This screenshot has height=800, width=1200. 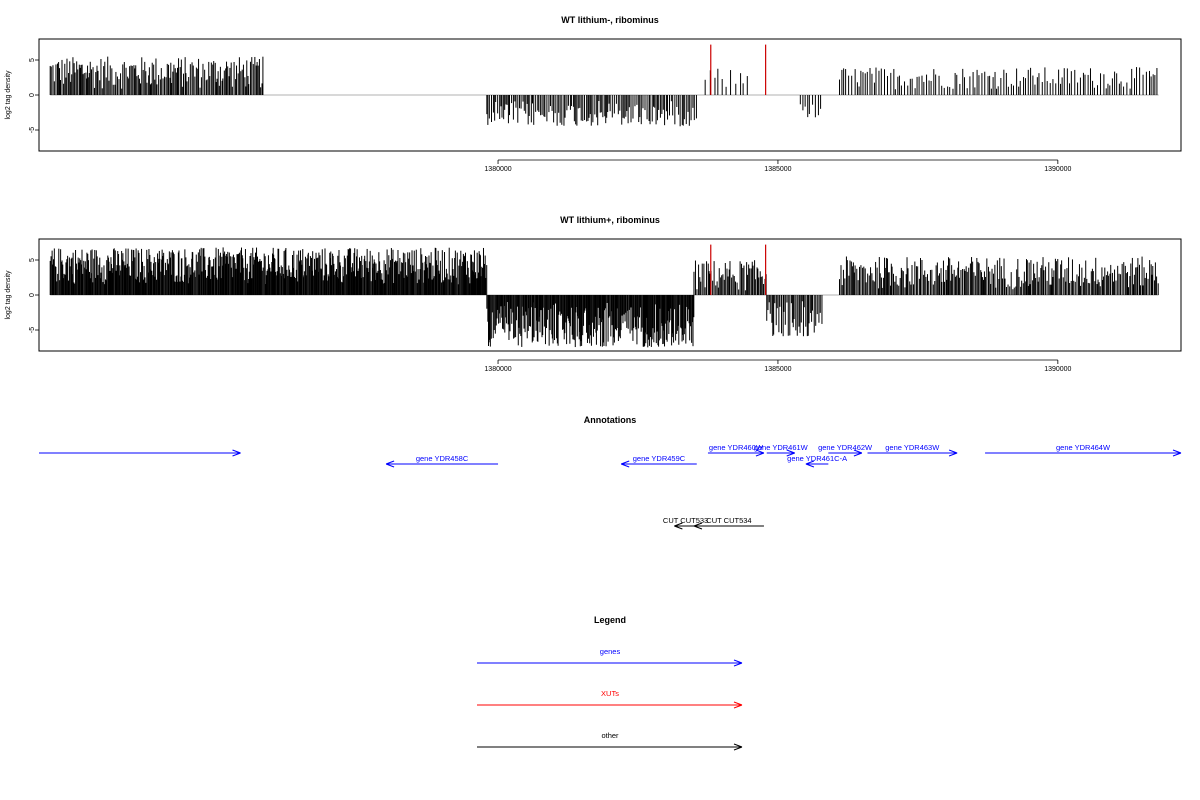 What do you see at coordinates (610, 735) in the screenshot?
I see `legend-label: other` at bounding box center [610, 735].